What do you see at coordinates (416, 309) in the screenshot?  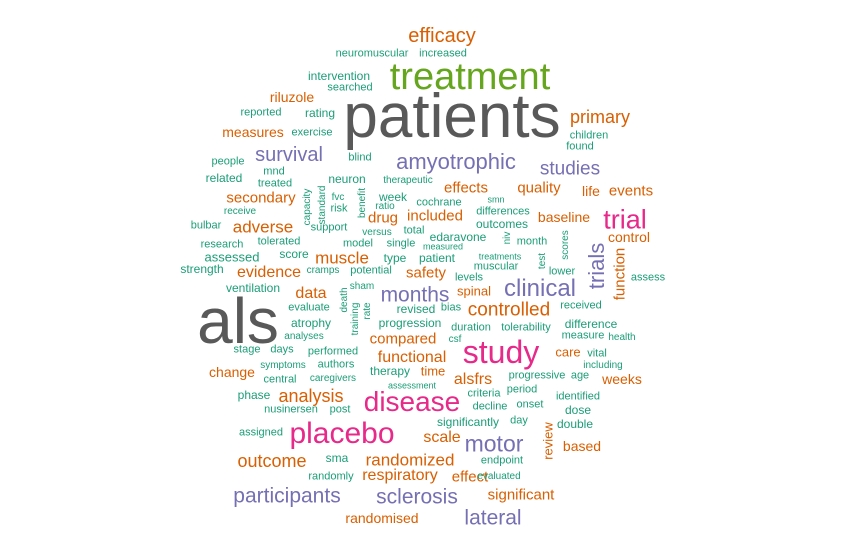 I see `cloud-word: revised` at bounding box center [416, 309].